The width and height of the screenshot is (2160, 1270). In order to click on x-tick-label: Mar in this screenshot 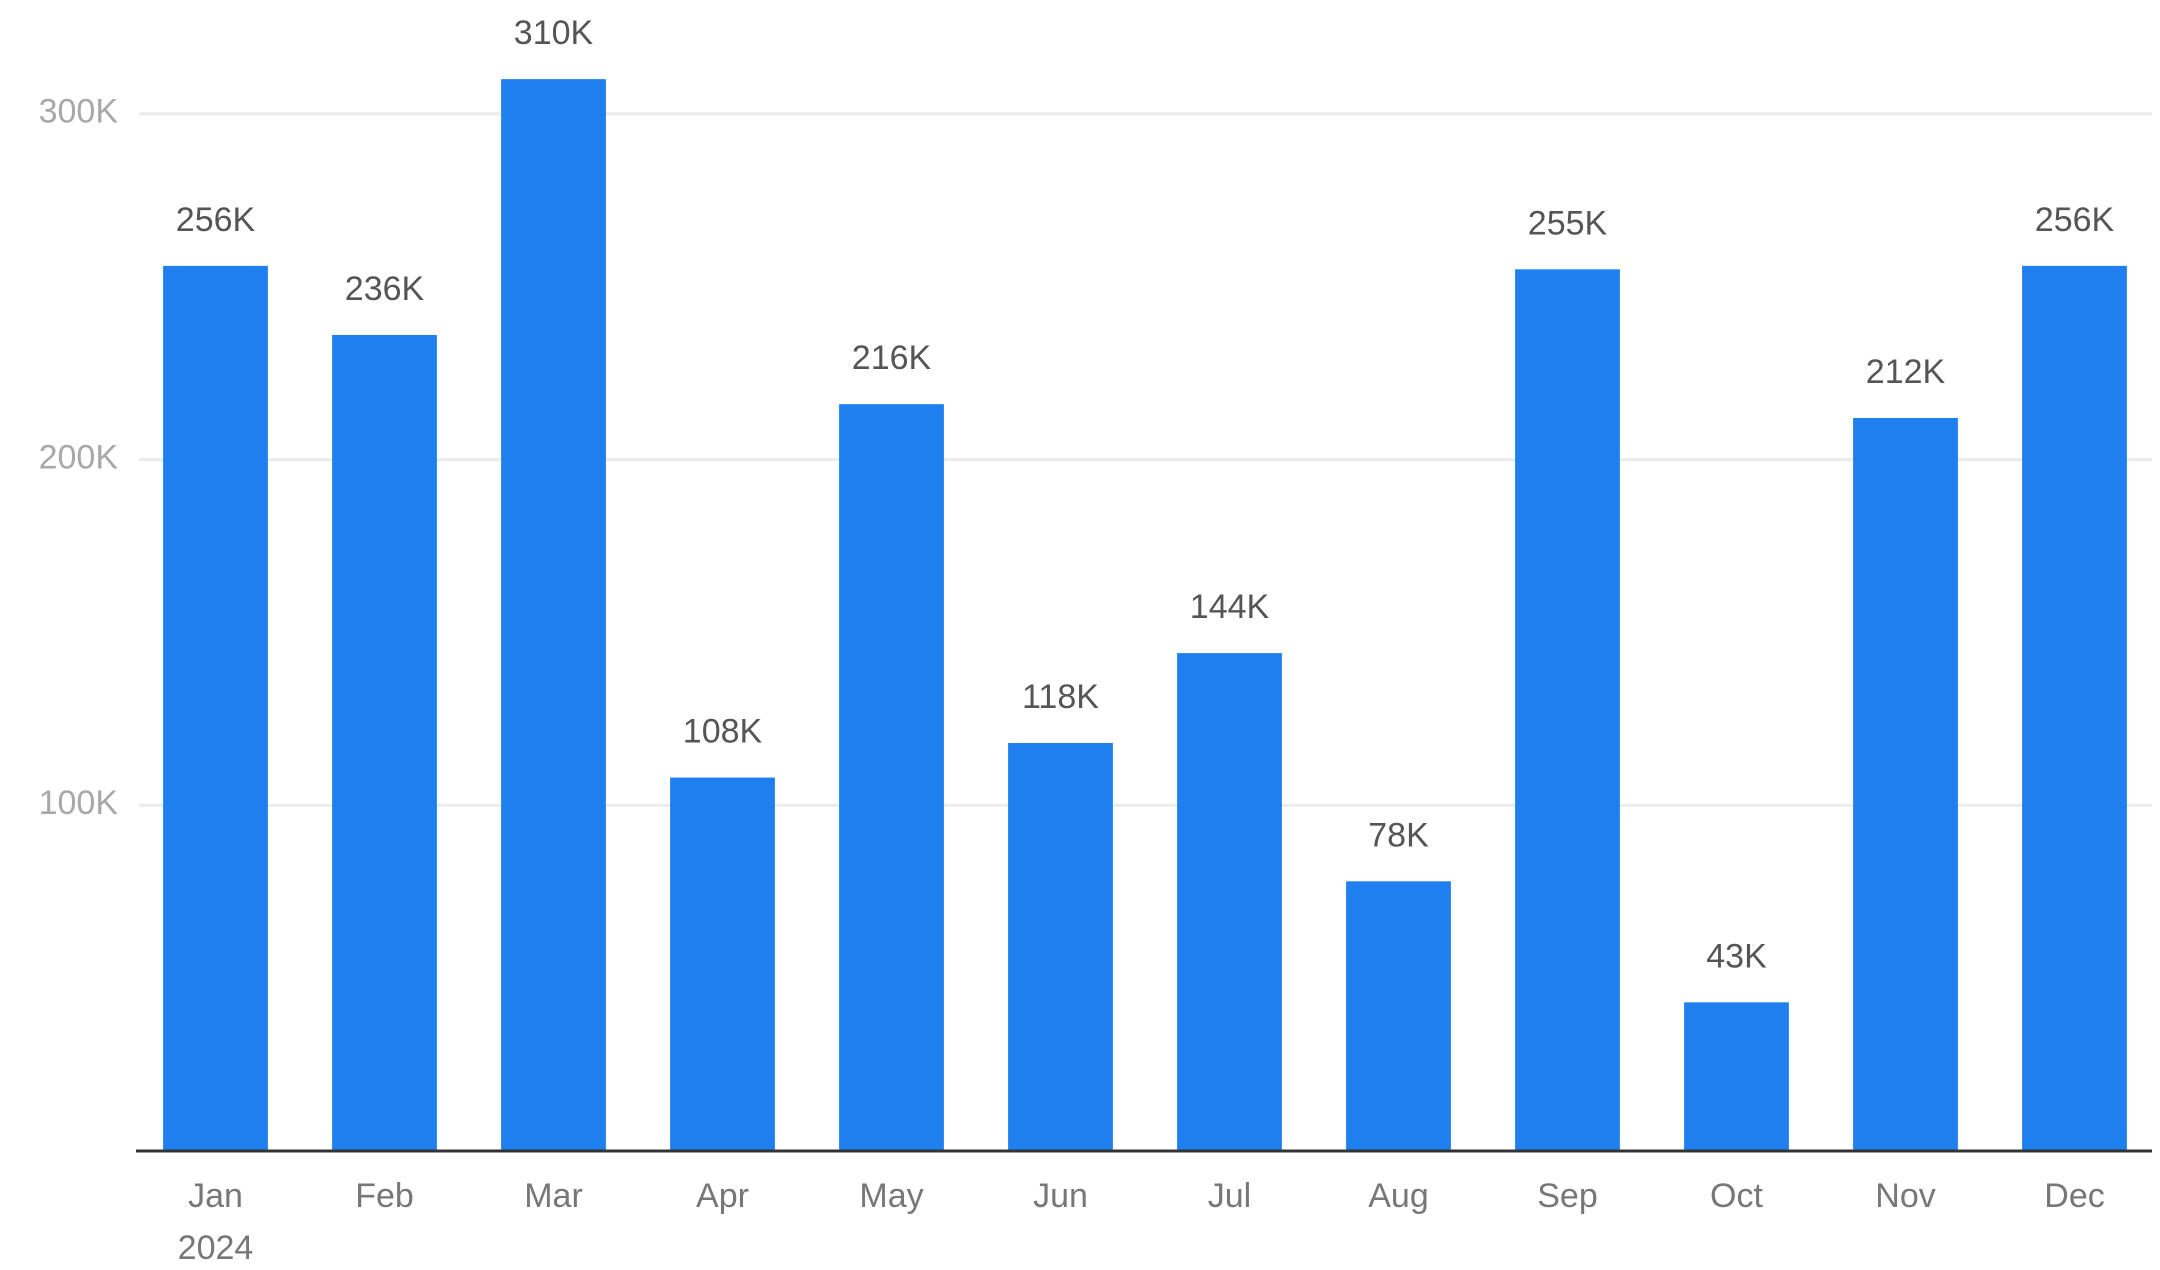, I will do `click(553, 1196)`.